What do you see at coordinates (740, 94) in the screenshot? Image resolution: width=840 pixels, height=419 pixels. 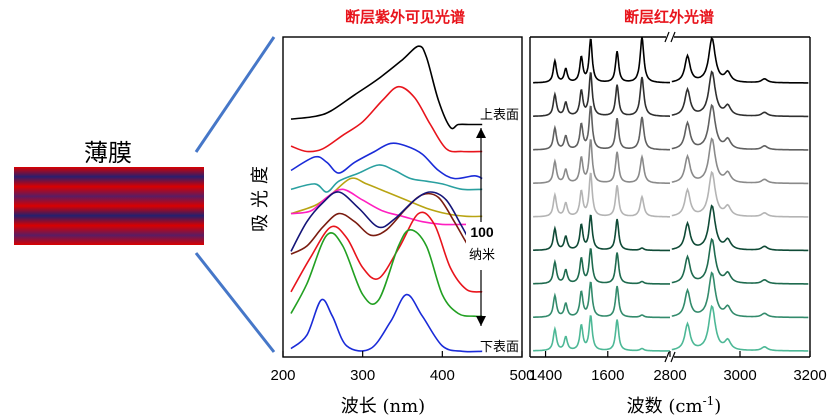 I see `ir-series-2-ch-stretch` at bounding box center [740, 94].